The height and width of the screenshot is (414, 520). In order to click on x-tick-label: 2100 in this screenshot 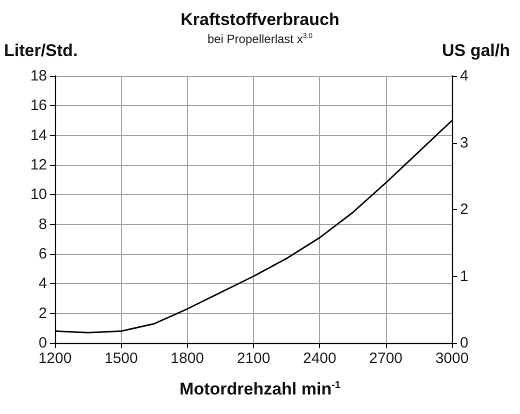, I will do `click(253, 358)`.